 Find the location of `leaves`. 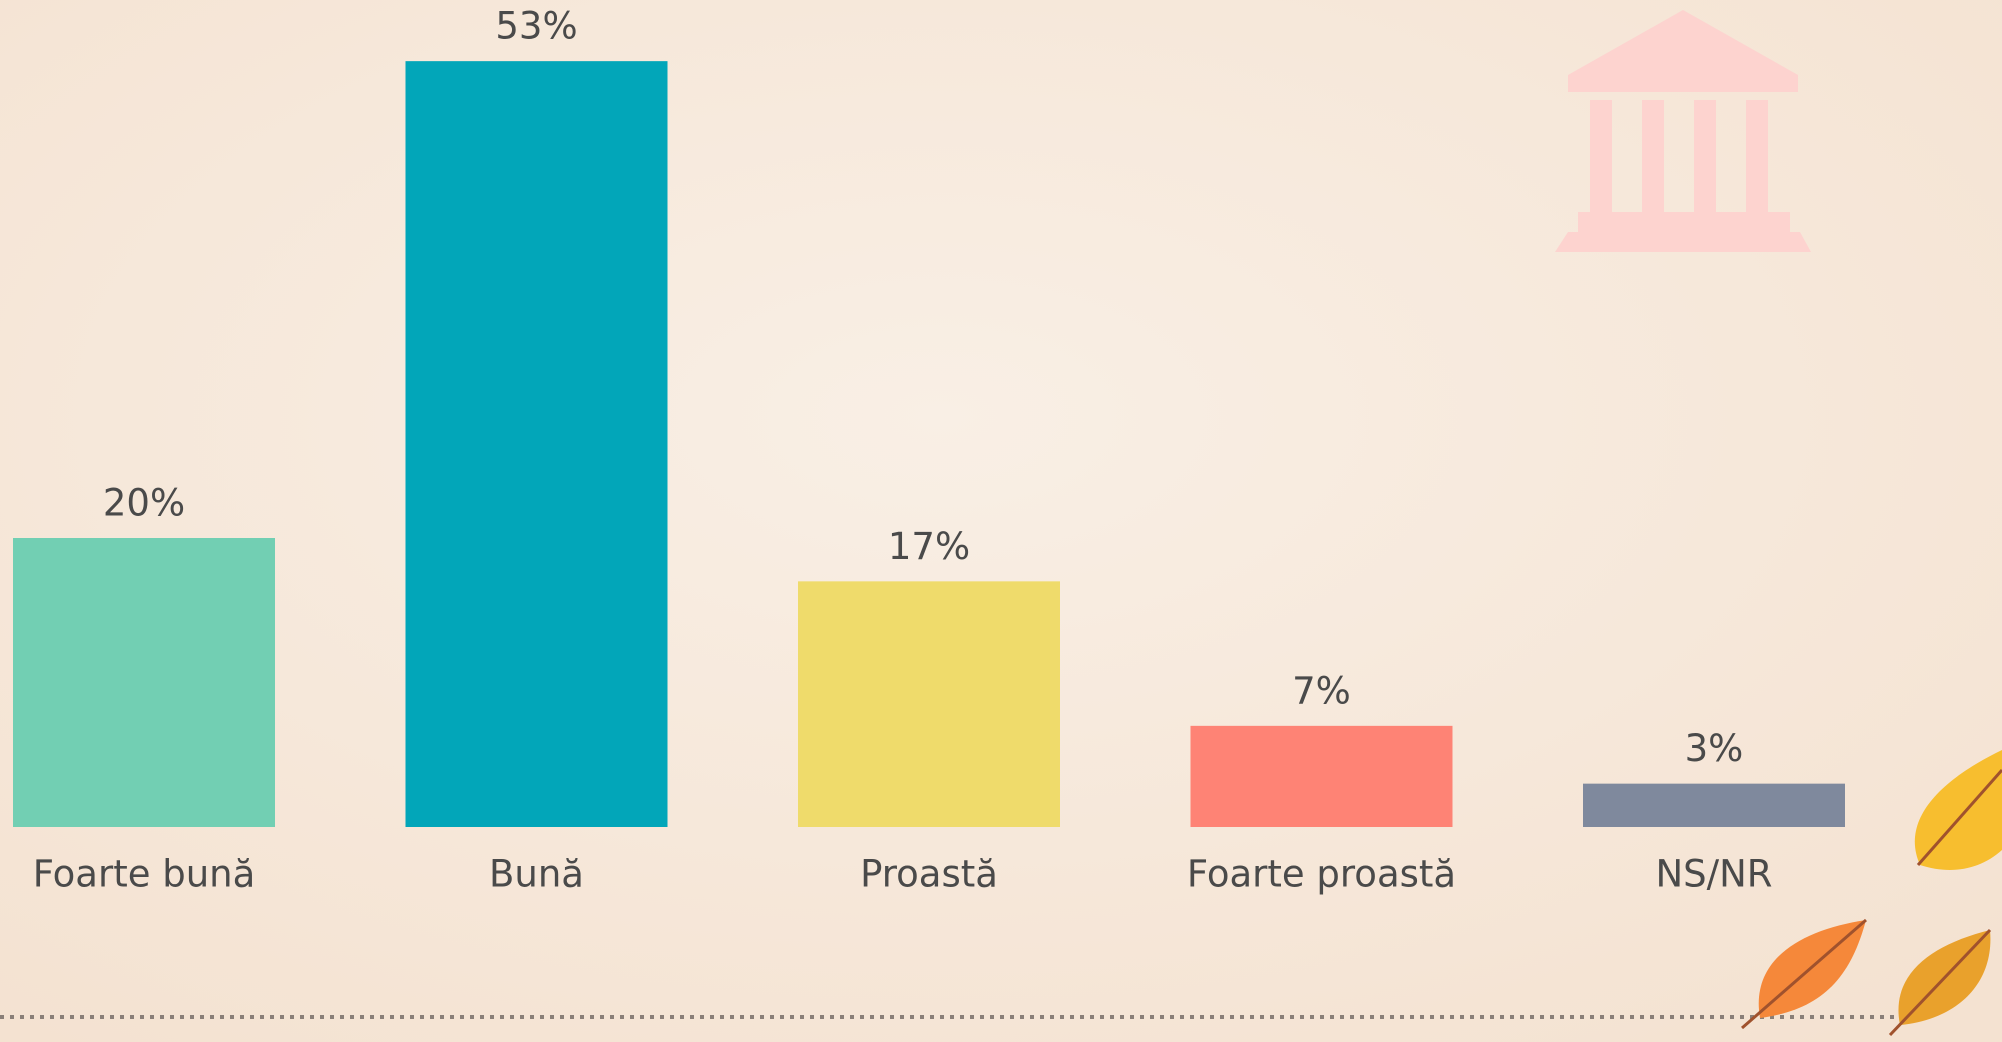

leaves is located at coordinates (1871, 893).